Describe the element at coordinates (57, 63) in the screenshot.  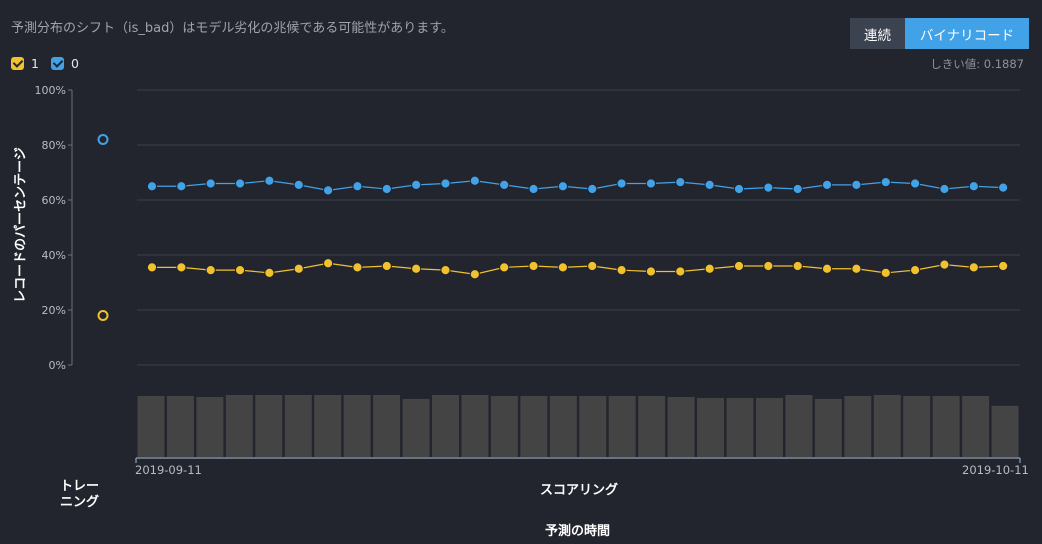
I see `class-0-checkbox` at that location.